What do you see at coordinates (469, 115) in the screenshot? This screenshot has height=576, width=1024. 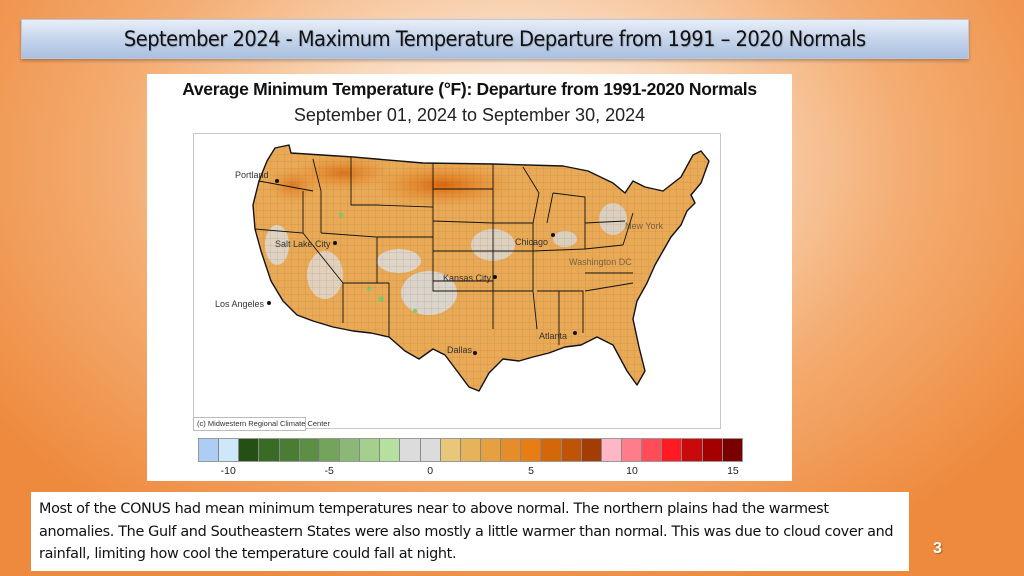 I see `map-subtitle: September 01, 2024 to September 30, 2024` at bounding box center [469, 115].